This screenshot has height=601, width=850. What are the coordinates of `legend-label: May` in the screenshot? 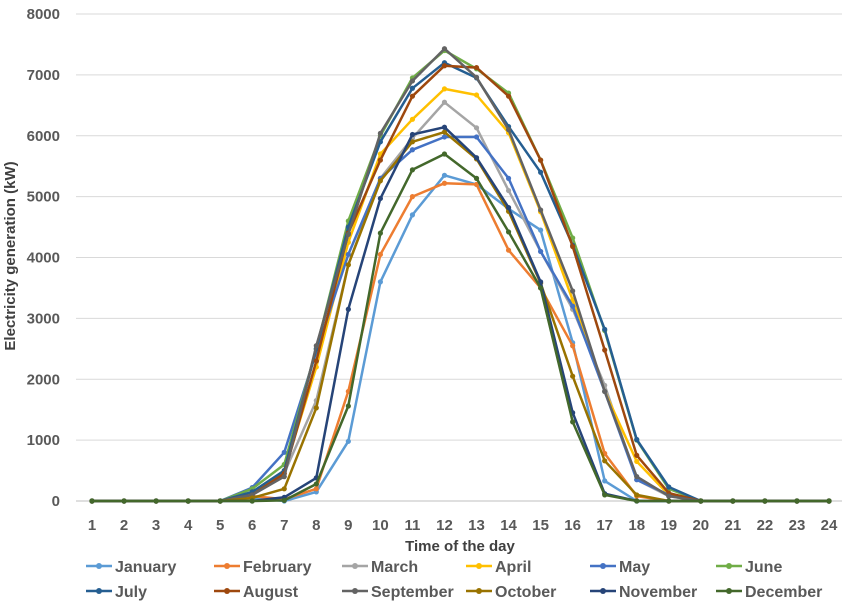 It's located at (634, 567).